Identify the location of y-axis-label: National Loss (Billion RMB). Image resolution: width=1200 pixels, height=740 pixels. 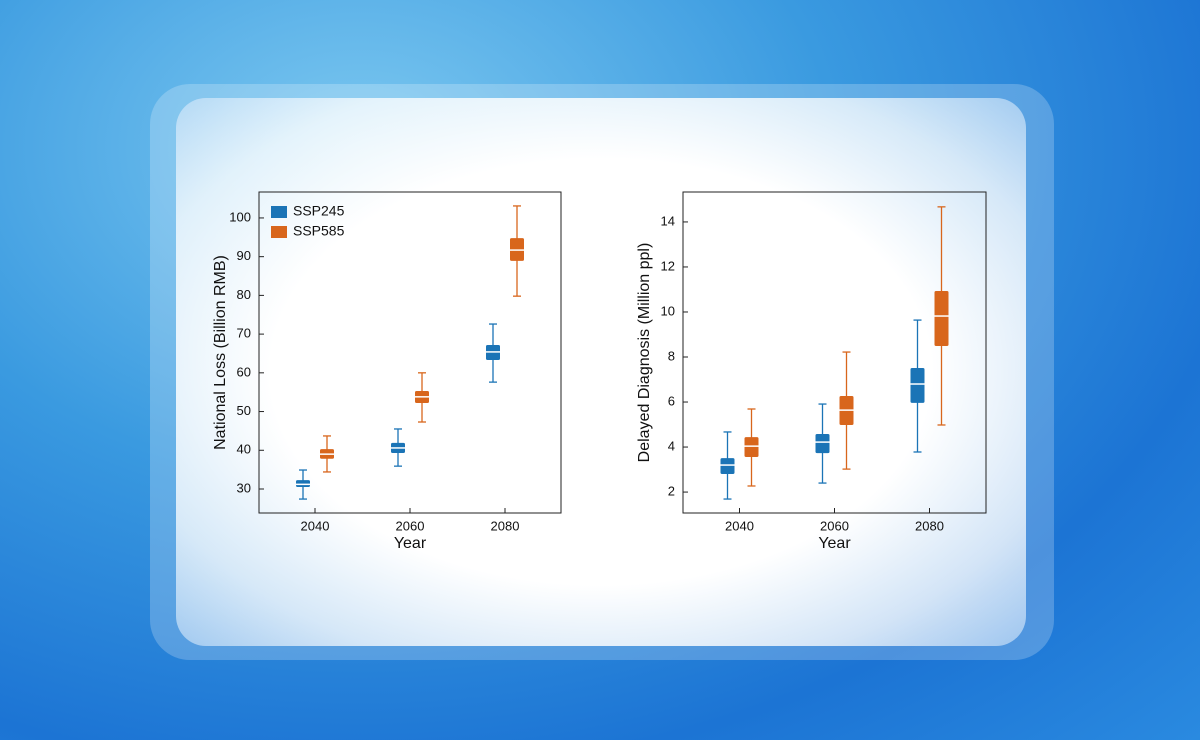
(220, 352).